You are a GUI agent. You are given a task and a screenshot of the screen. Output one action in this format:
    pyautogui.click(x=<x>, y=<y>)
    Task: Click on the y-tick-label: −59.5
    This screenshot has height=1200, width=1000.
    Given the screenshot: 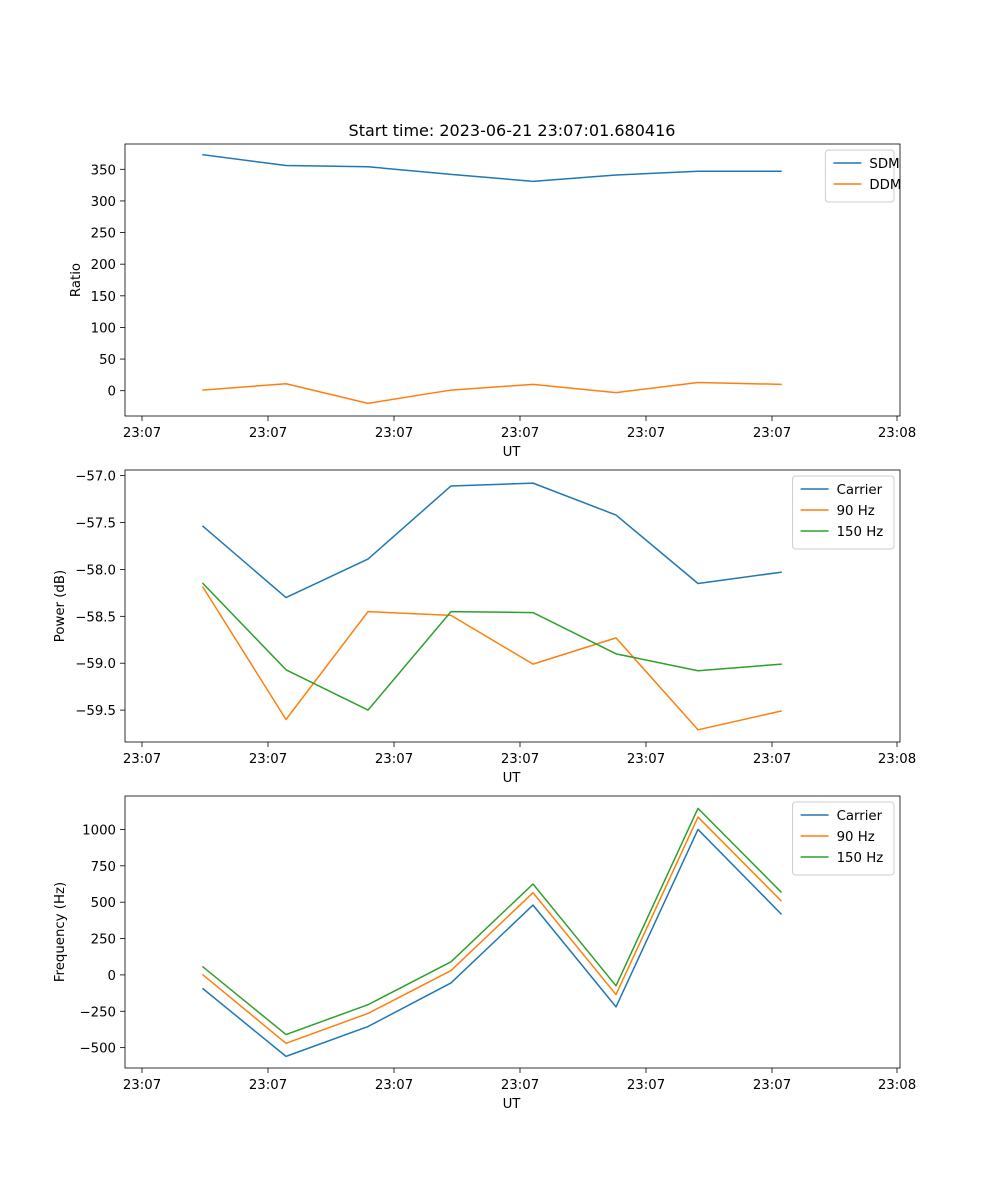 What is the action you would take?
    pyautogui.click(x=95, y=711)
    